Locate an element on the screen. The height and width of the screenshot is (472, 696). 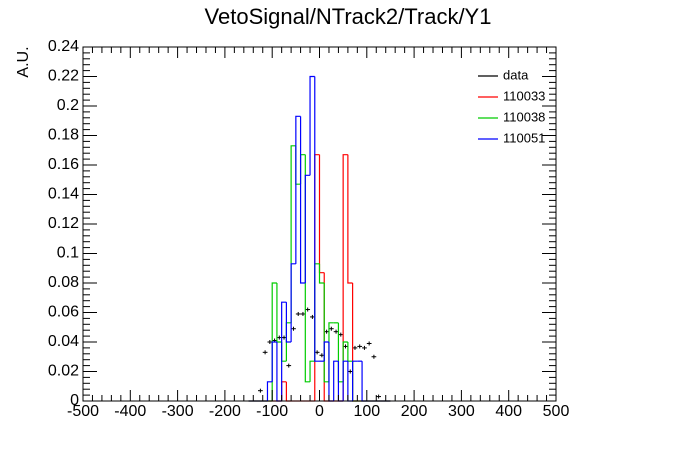
y-tick-label: 0.16 is located at coordinates (63, 164).